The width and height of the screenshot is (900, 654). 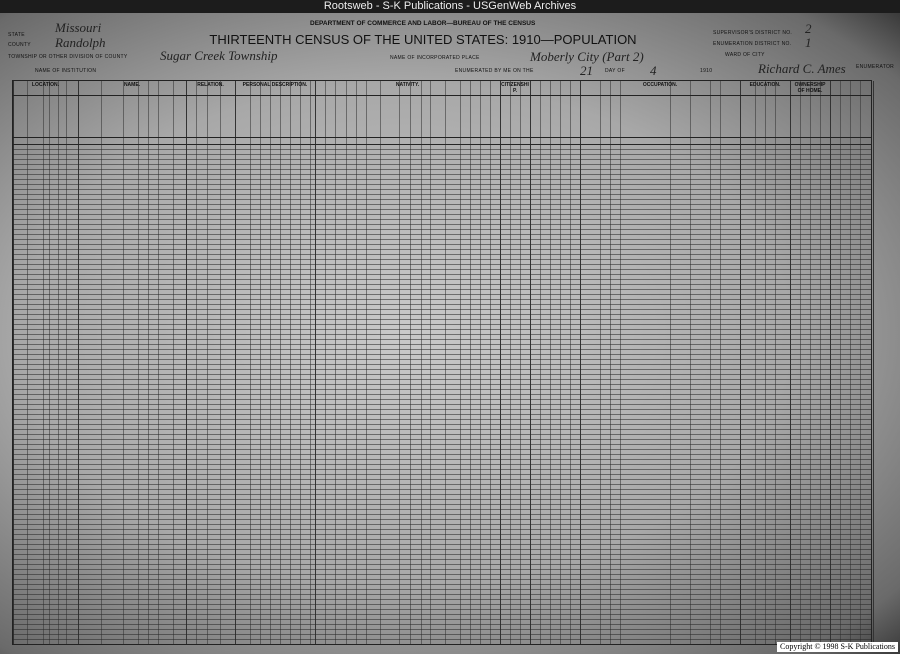 What do you see at coordinates (494, 71) in the screenshot?
I see `enumerated-label: ENUMERATED BY ME ON THE` at bounding box center [494, 71].